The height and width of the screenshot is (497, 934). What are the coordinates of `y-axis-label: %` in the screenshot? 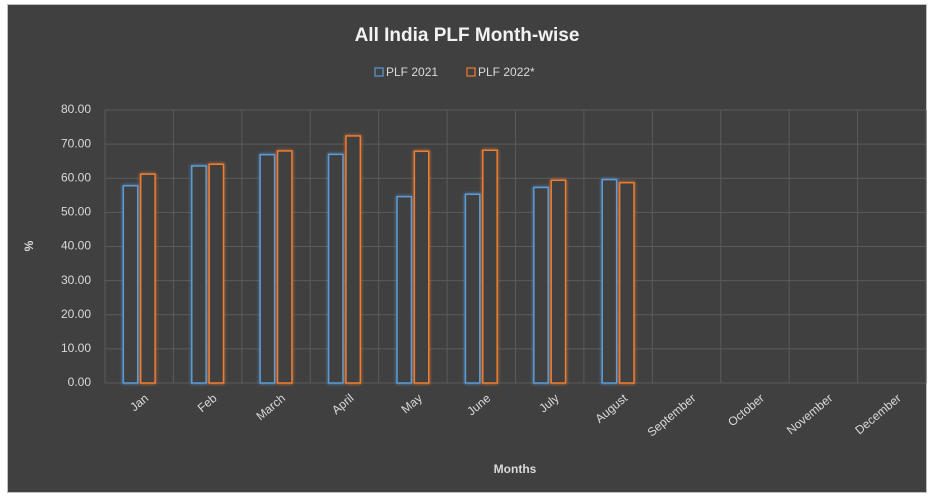 It's located at (29, 245).